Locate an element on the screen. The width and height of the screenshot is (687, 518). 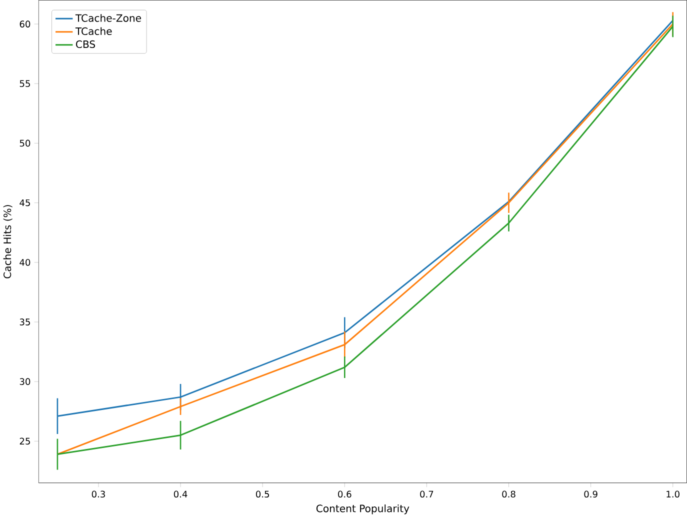
y-tick-label: 30 is located at coordinates (25, 382).